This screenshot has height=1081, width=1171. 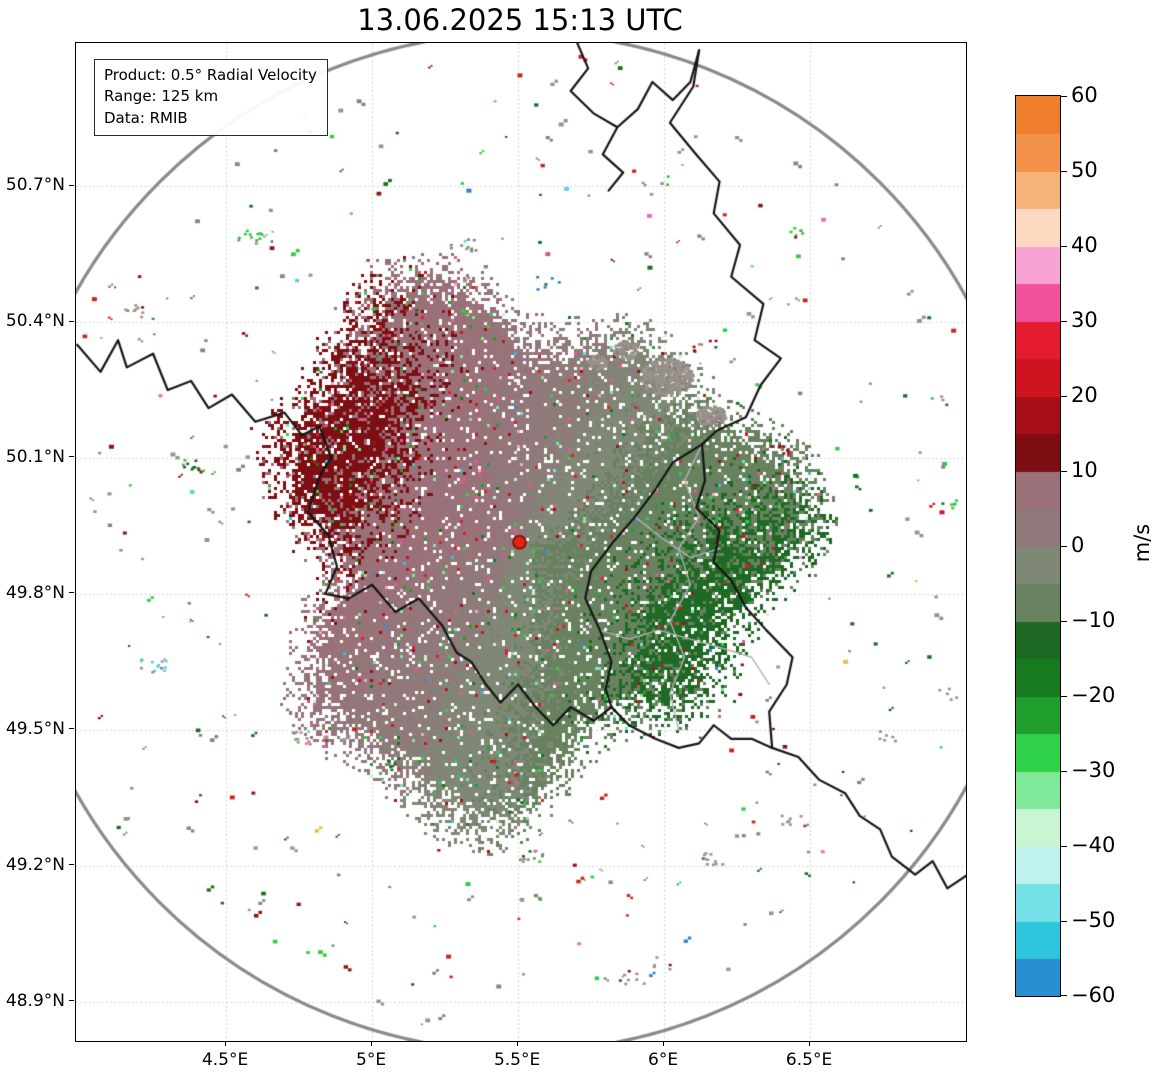 I want to click on colorbar-gradient, so click(x=1038, y=546).